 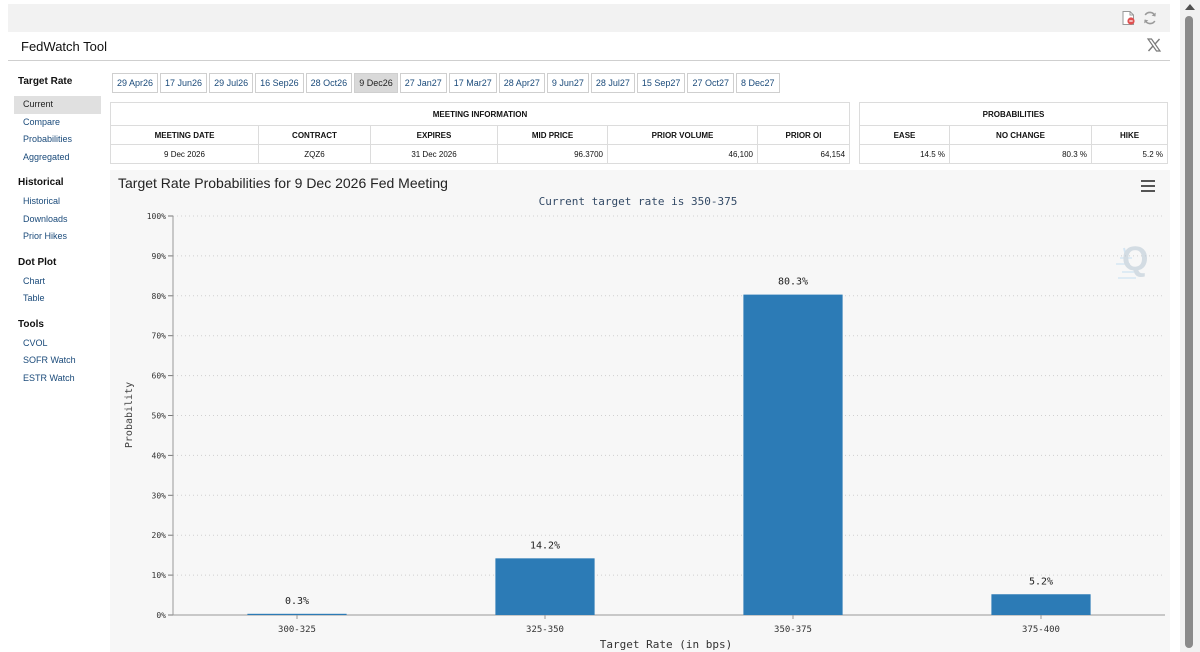 I want to click on chart-subtitle: Current target rate is 350-375, so click(x=638, y=201).